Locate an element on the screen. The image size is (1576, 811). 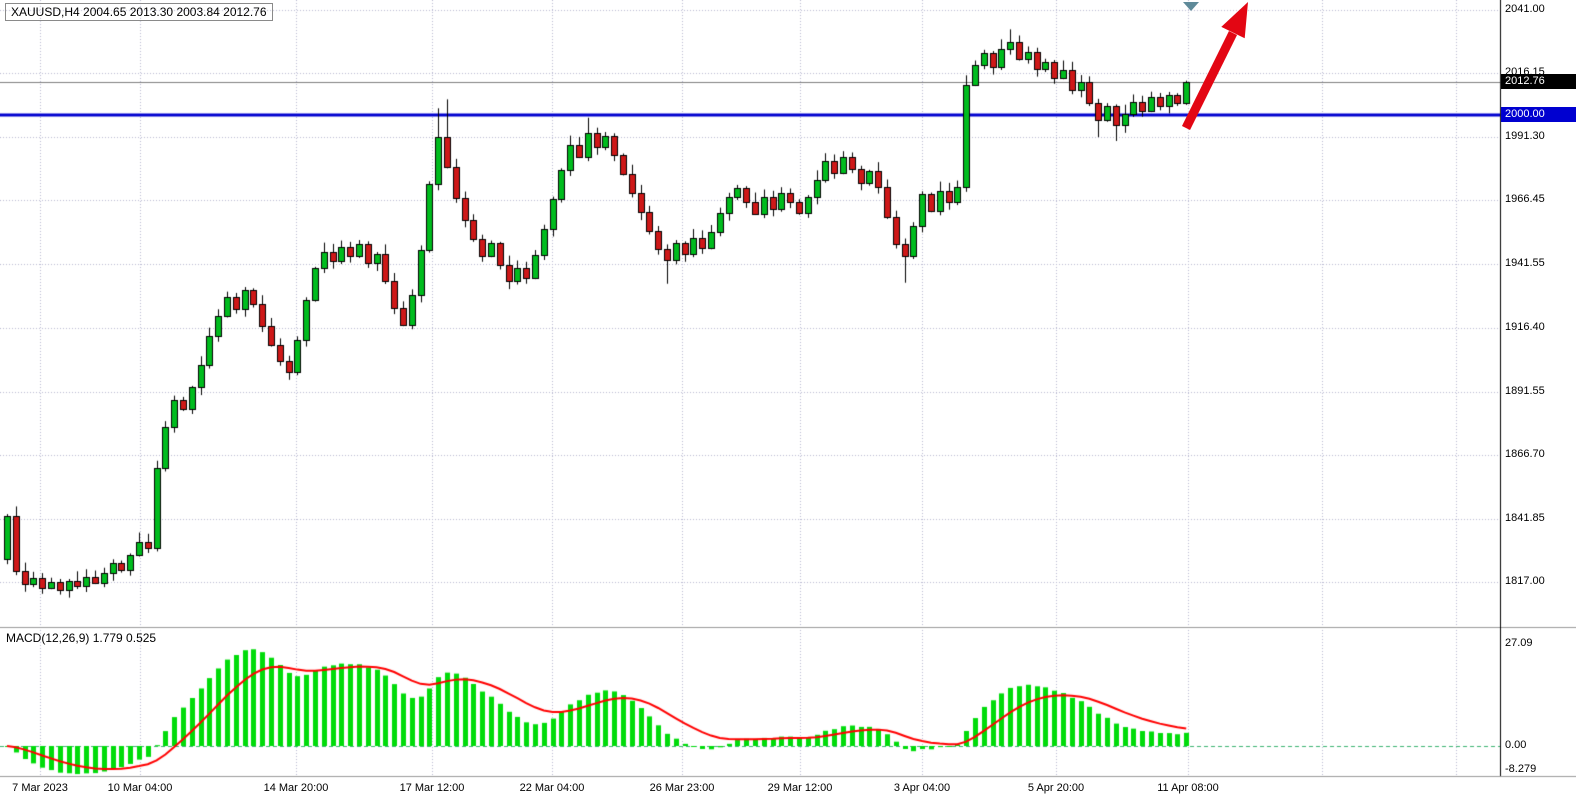
hline-price-badge: 2000.00 is located at coordinates (1538, 114).